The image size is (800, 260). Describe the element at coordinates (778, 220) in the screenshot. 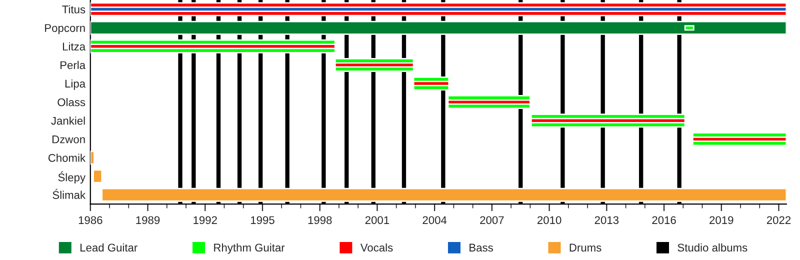

I see `x-tick-label: 2022` at that location.